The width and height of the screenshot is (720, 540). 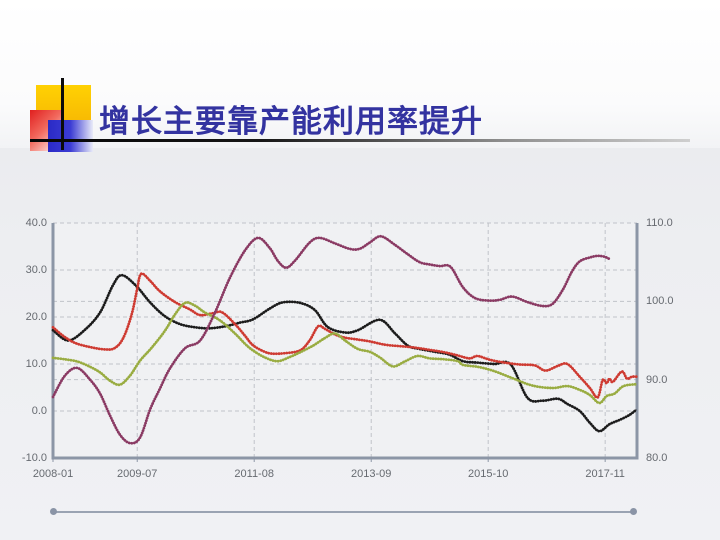 What do you see at coordinates (343, 512) in the screenshot?
I see `footer-divider-line` at bounding box center [343, 512].